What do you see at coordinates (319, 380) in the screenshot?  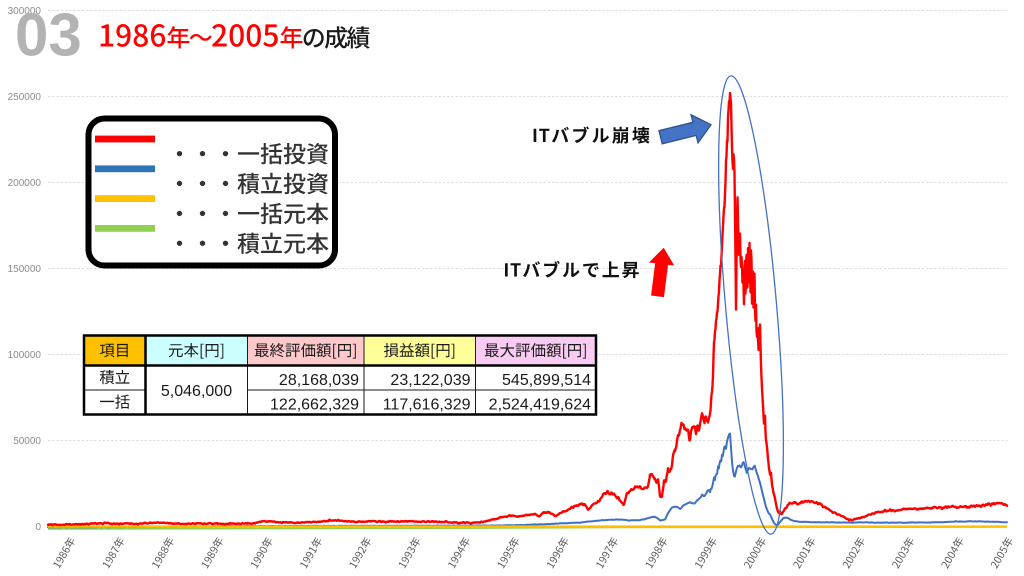 I see `svg-text: 28,168,039` at bounding box center [319, 380].